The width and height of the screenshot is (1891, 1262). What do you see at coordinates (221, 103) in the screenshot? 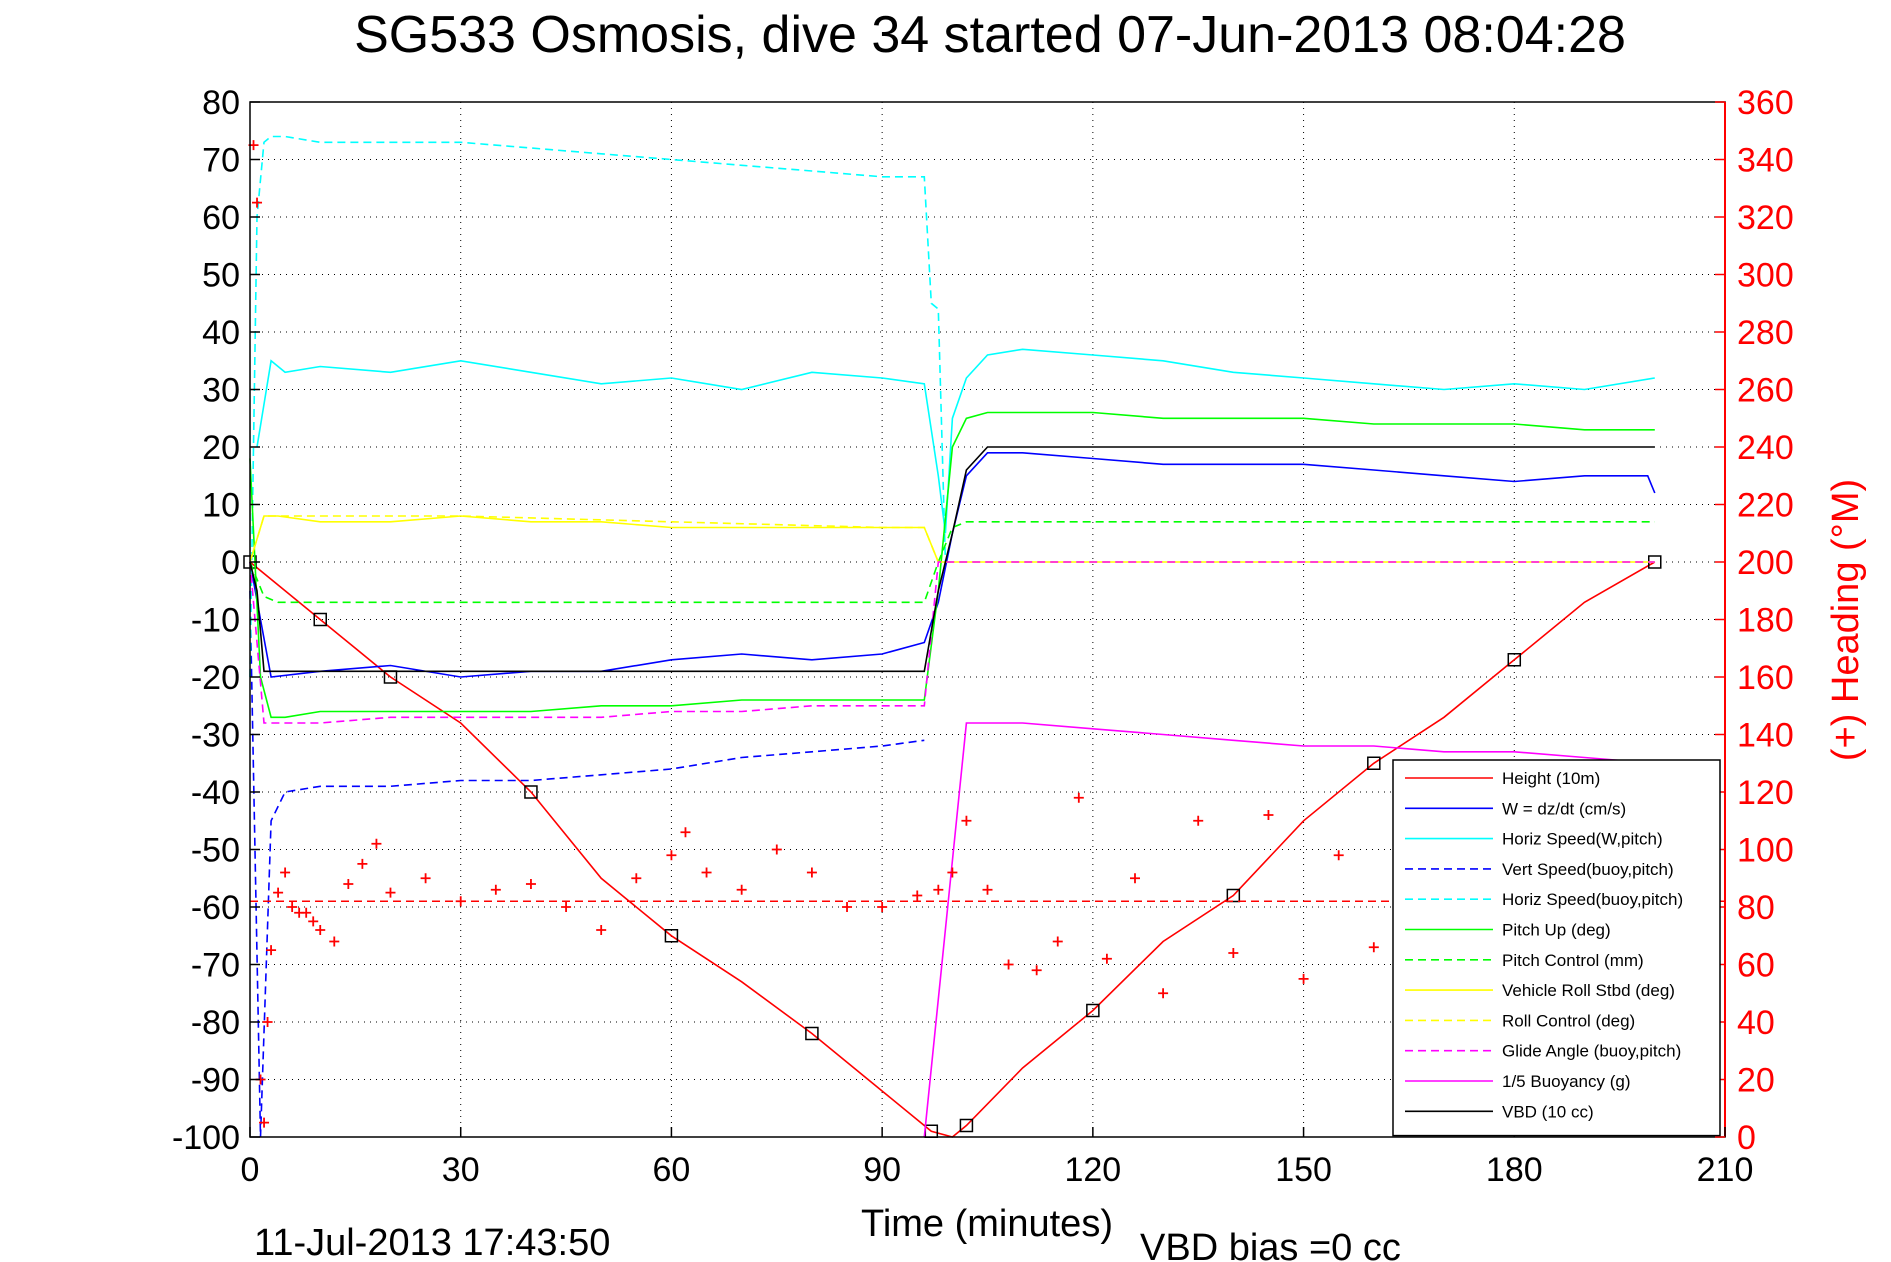
I see `y-tick-label: 80` at bounding box center [221, 103].